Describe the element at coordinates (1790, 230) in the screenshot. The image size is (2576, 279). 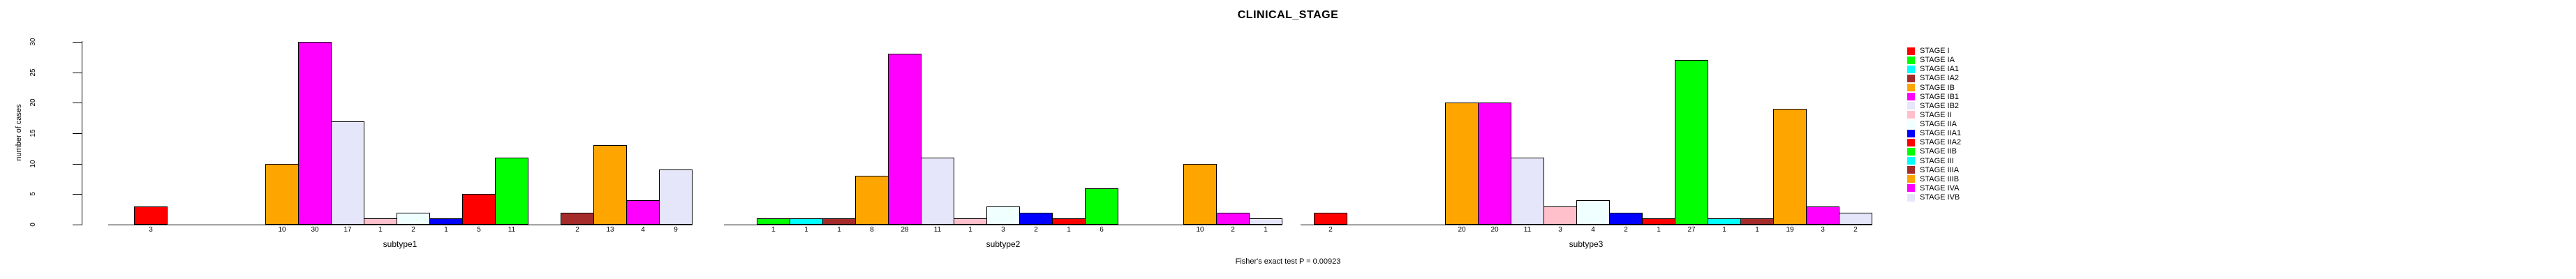
I see `bar-value-label: 19` at that location.